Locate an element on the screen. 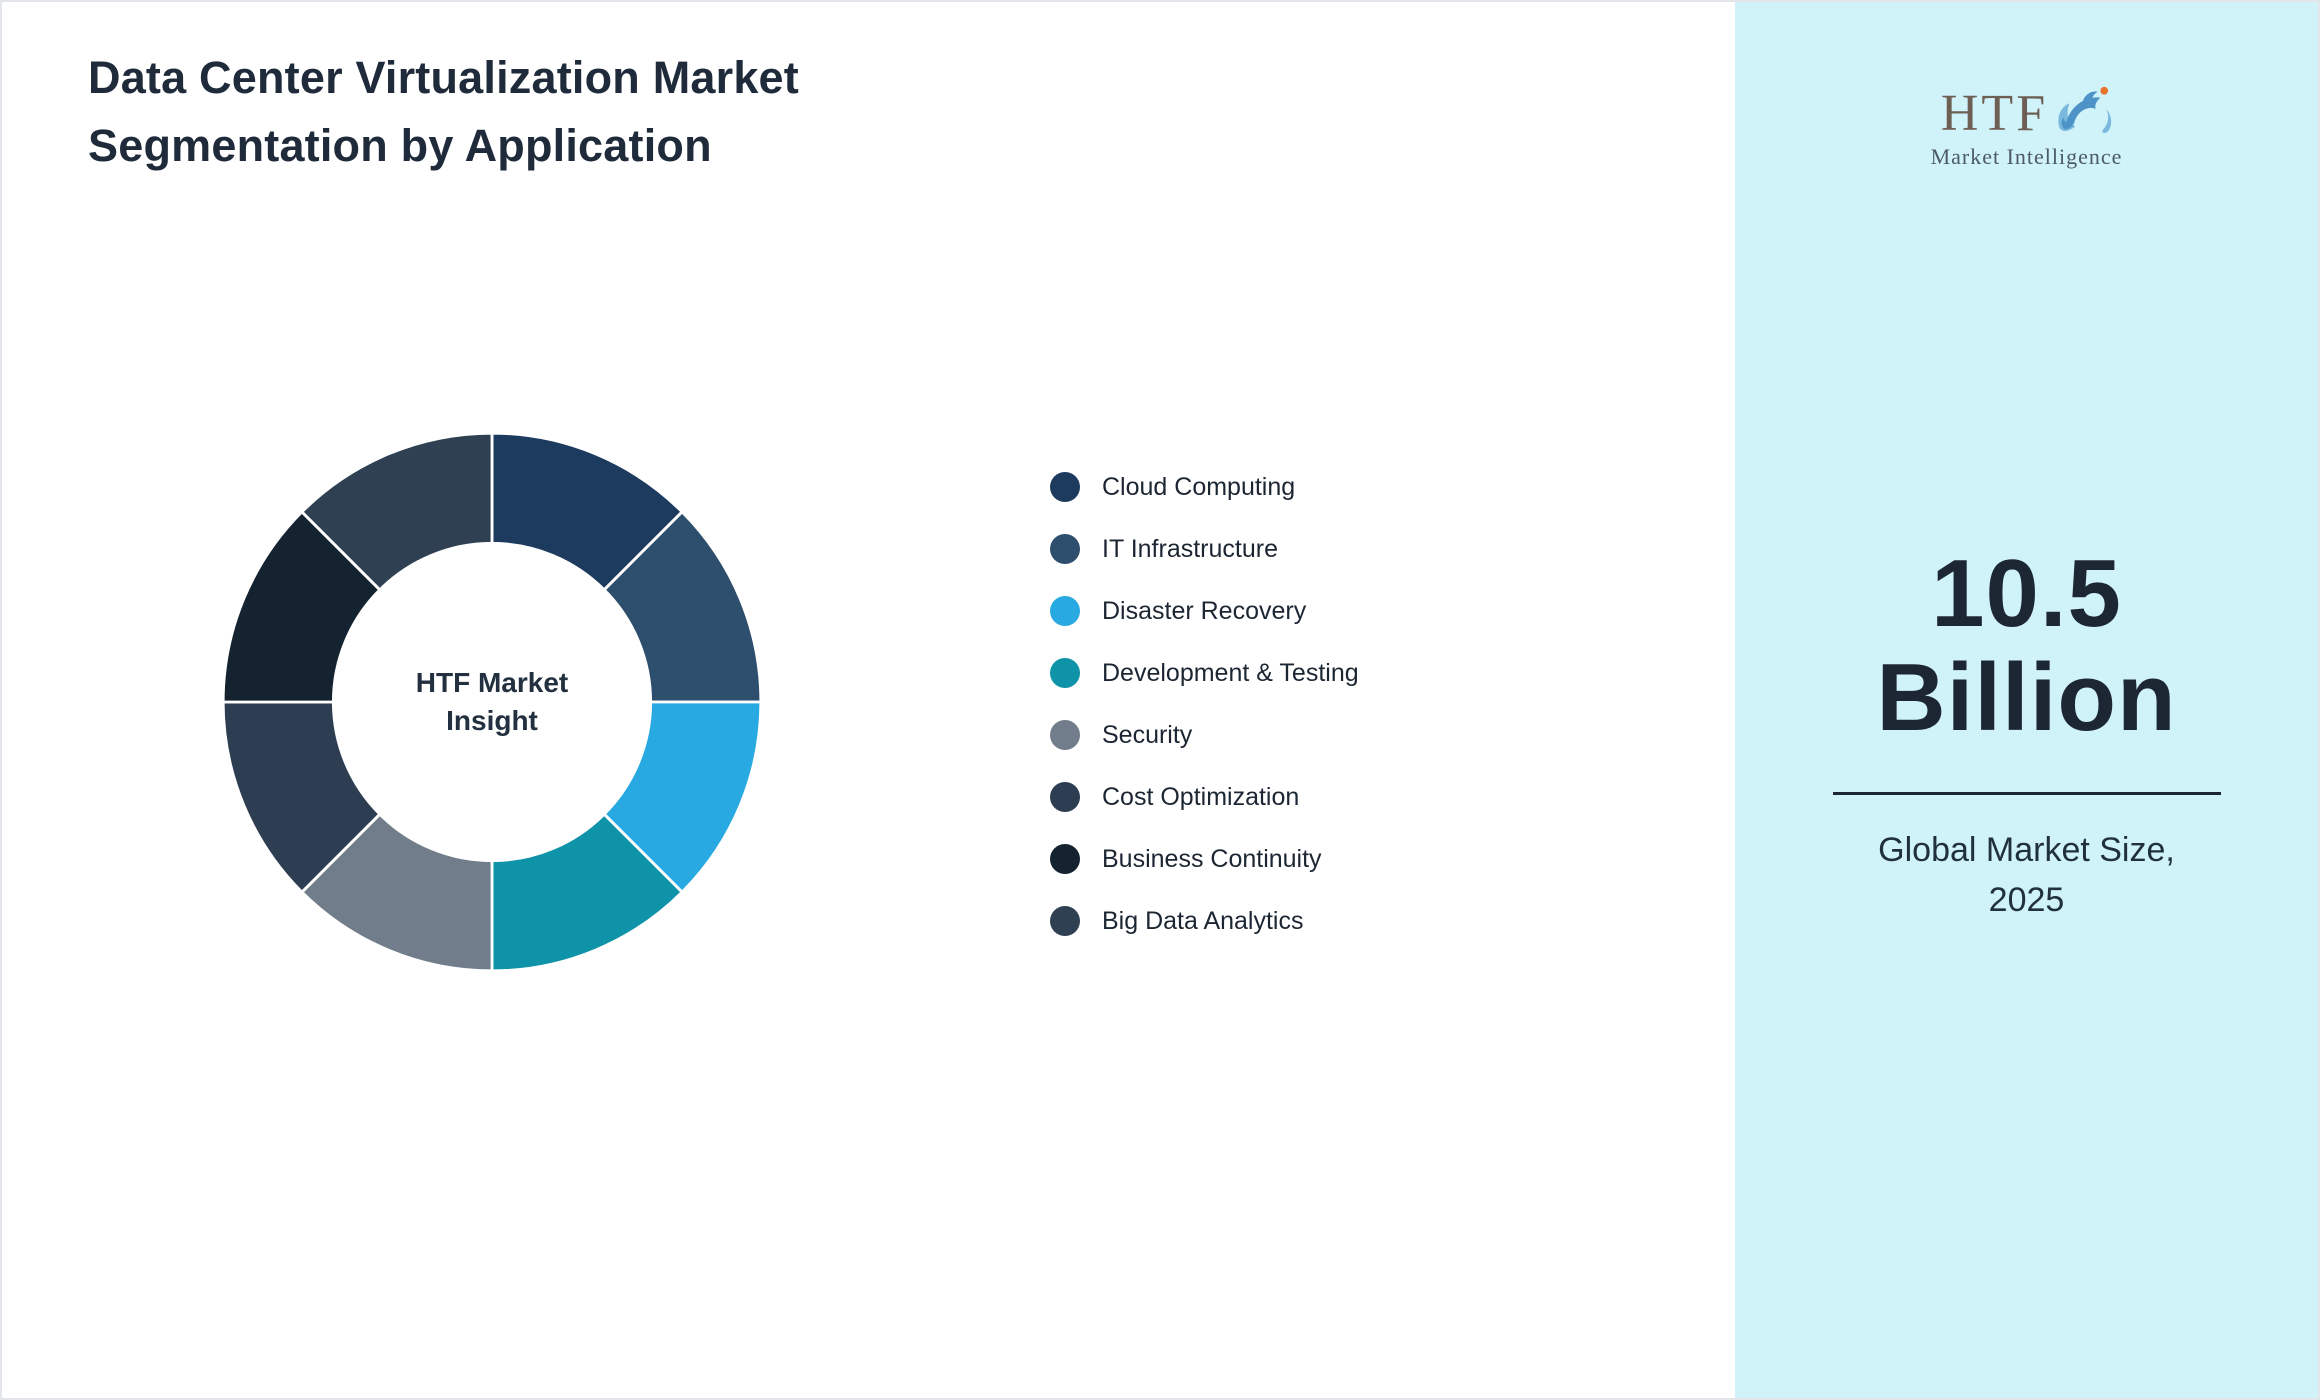 This screenshot has width=2320, height=1400. legend-item: Security is located at coordinates (1204, 735).